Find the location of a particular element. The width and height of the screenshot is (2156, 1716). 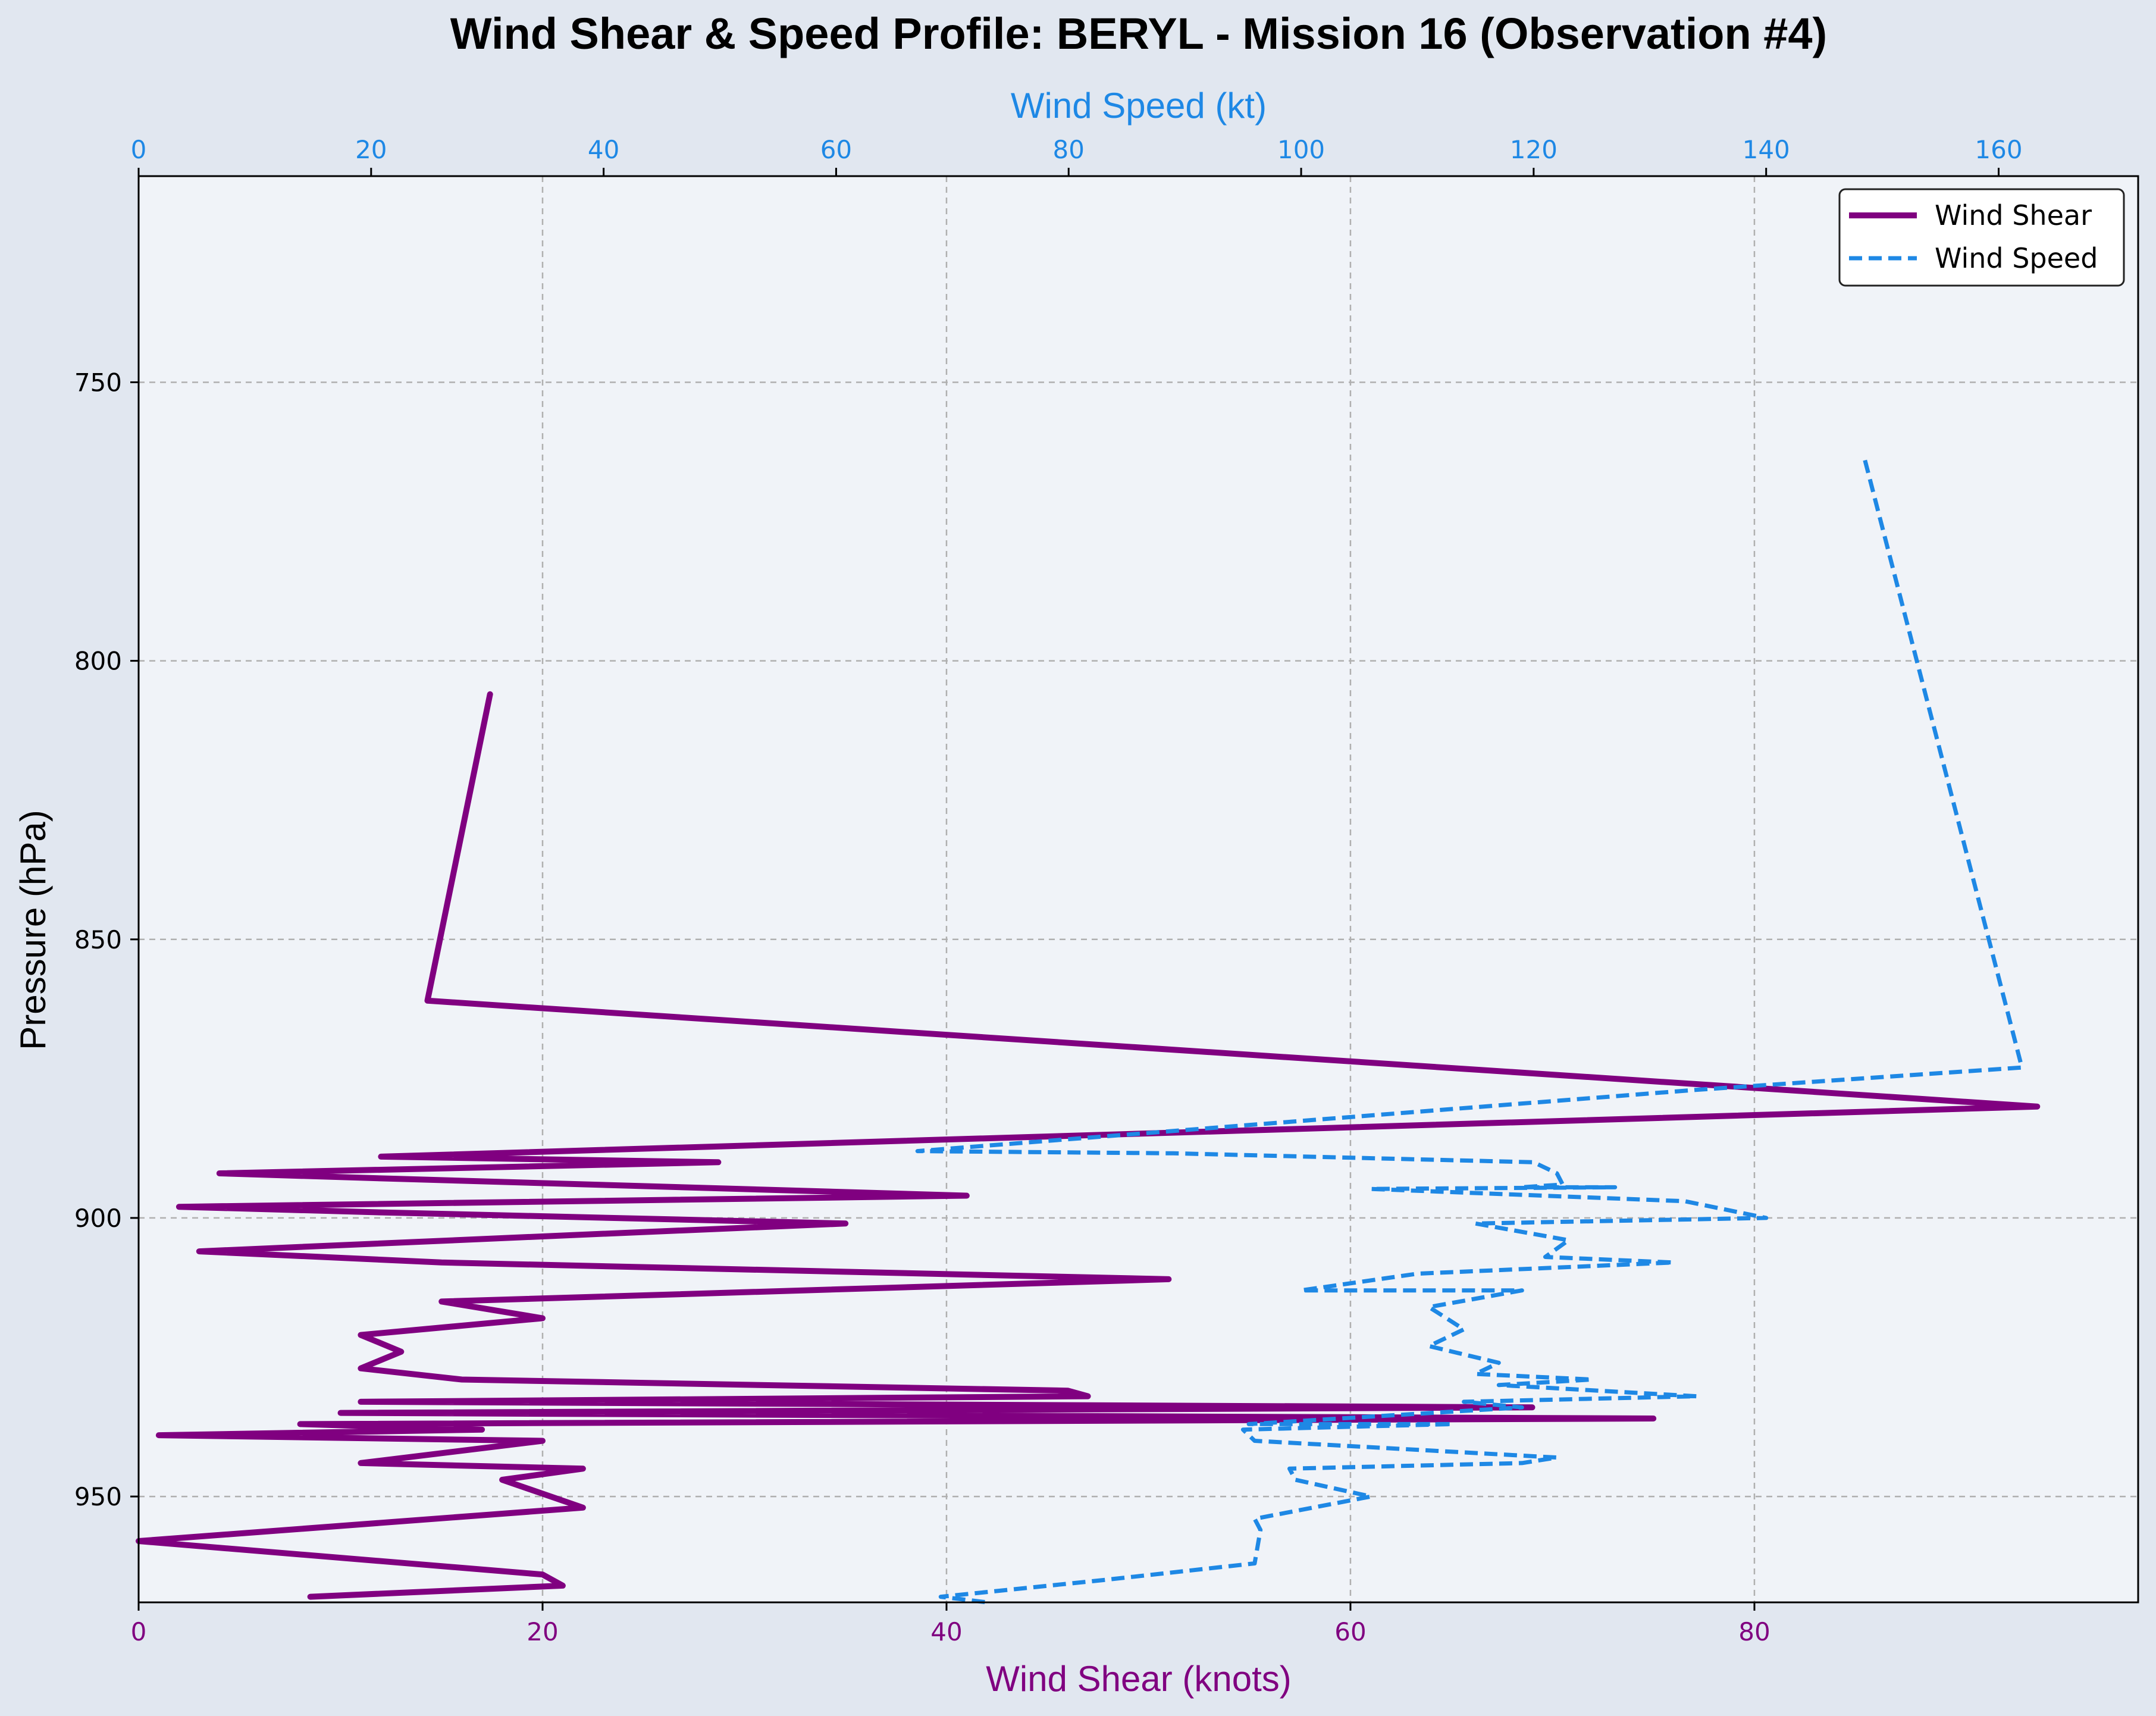

x-top-tick-label: 20 is located at coordinates (371, 149).